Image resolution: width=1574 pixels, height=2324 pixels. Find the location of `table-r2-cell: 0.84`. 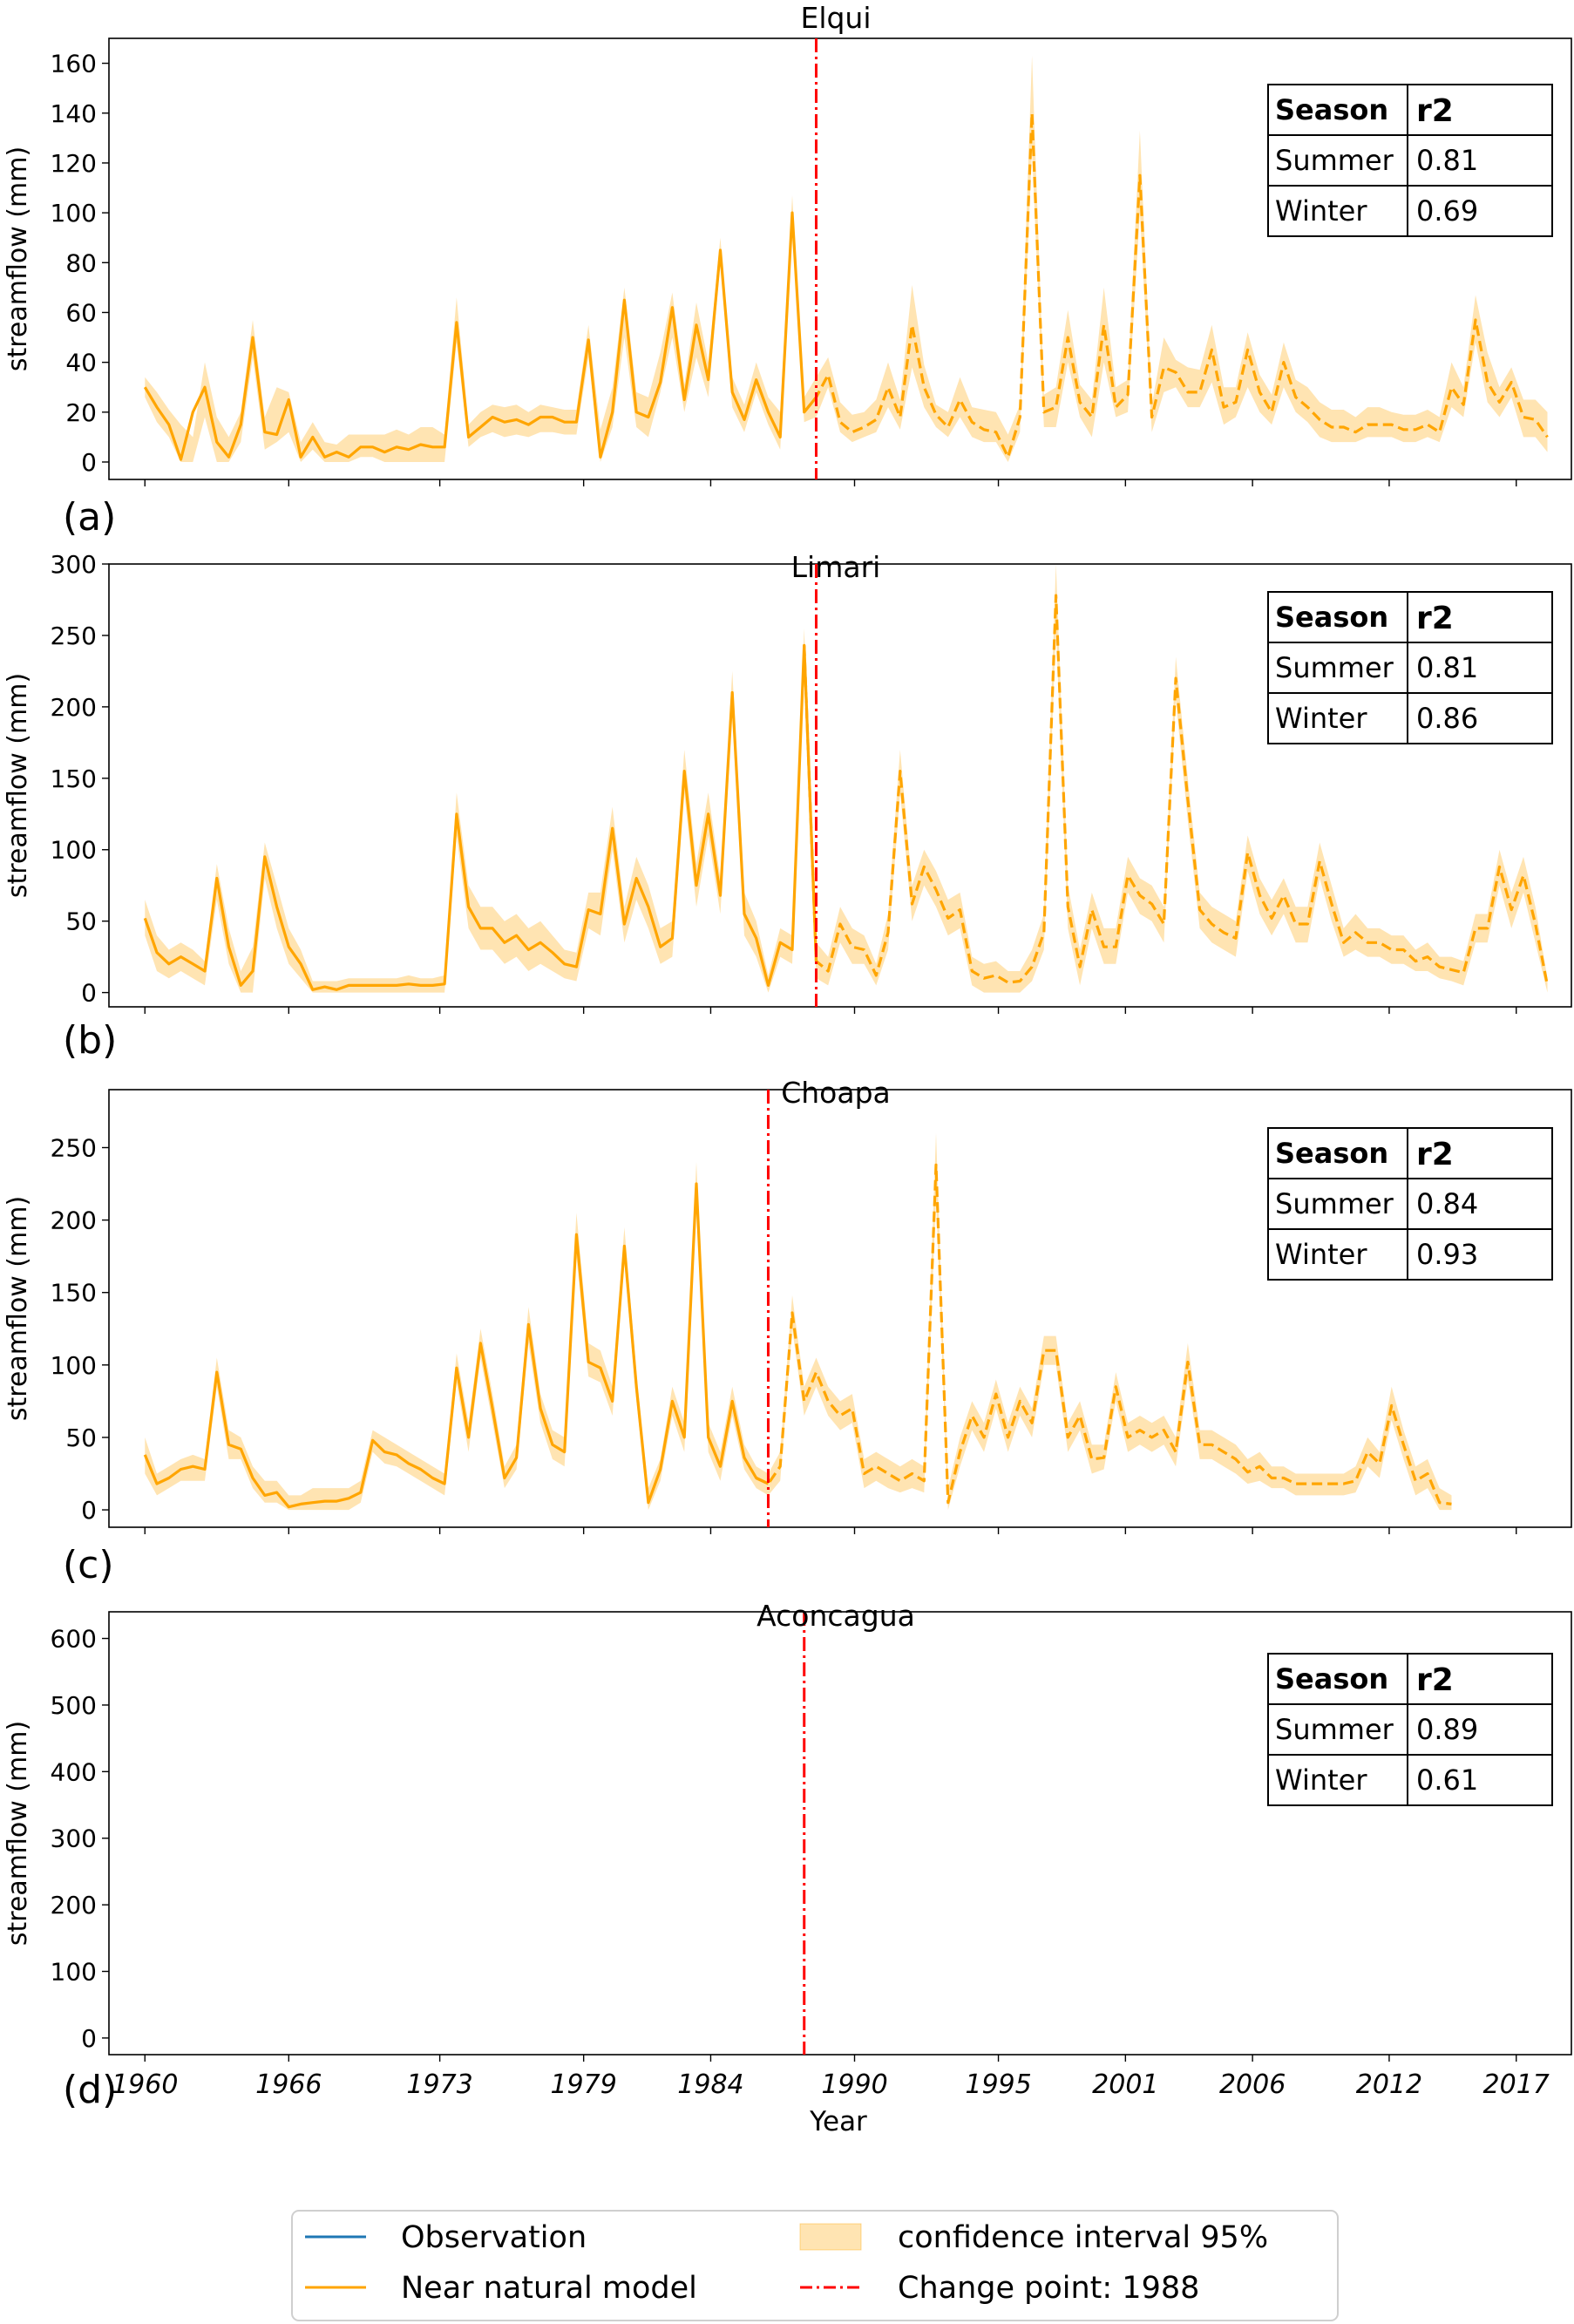

table-r2-cell: 0.84 is located at coordinates (1447, 1203).